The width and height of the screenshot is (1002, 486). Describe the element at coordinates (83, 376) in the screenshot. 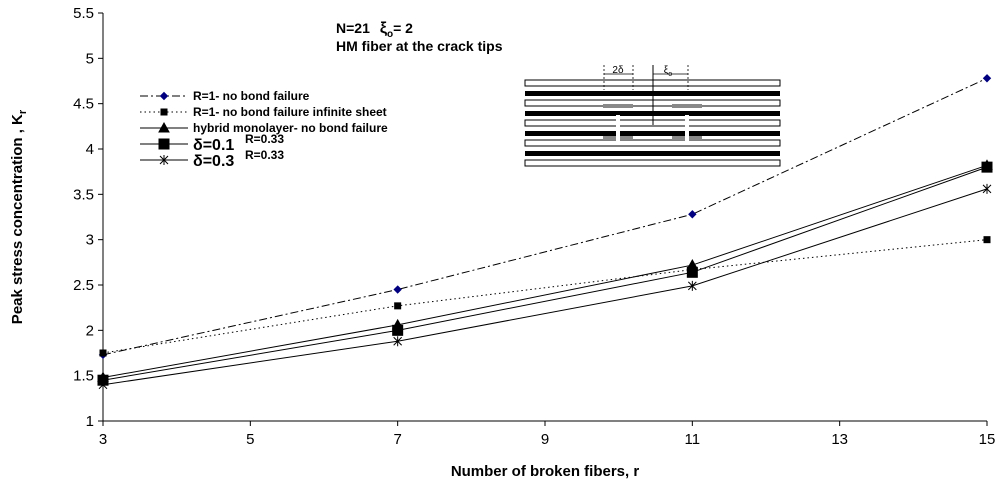

I see `y-tick-label: 1.5` at that location.